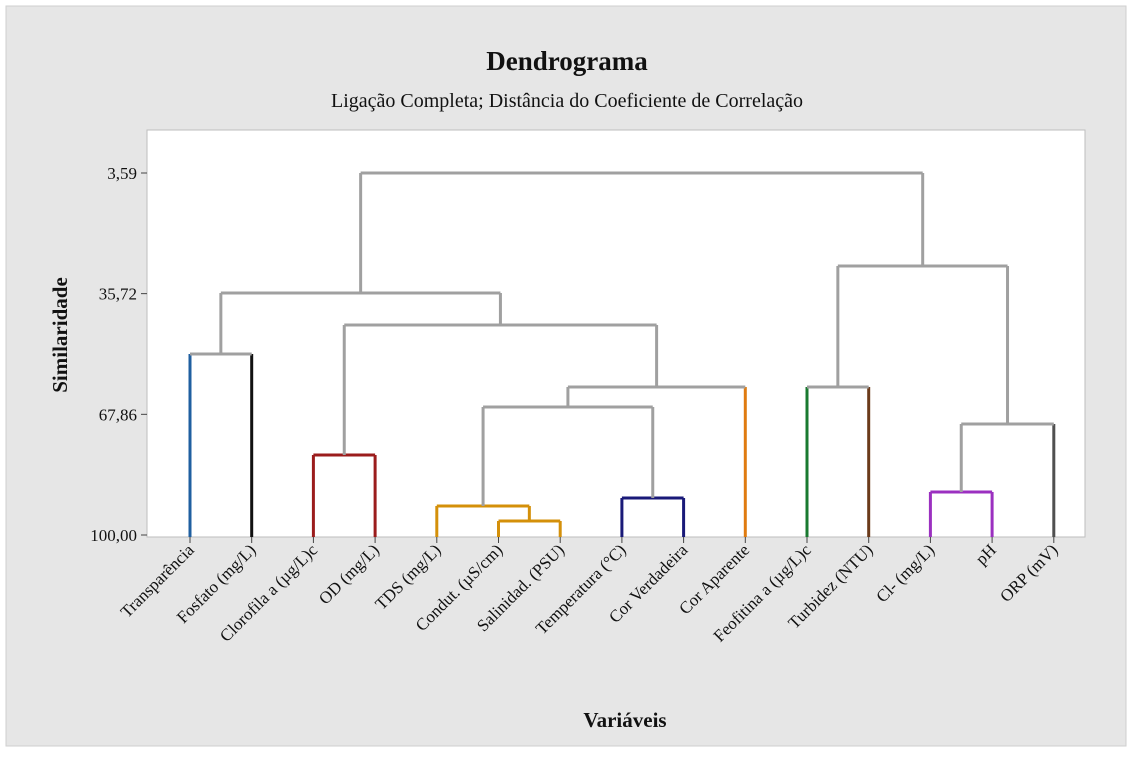 The width and height of the screenshot is (1134, 757). What do you see at coordinates (122, 173) in the screenshot?
I see `y-tick-label: 3,59` at bounding box center [122, 173].